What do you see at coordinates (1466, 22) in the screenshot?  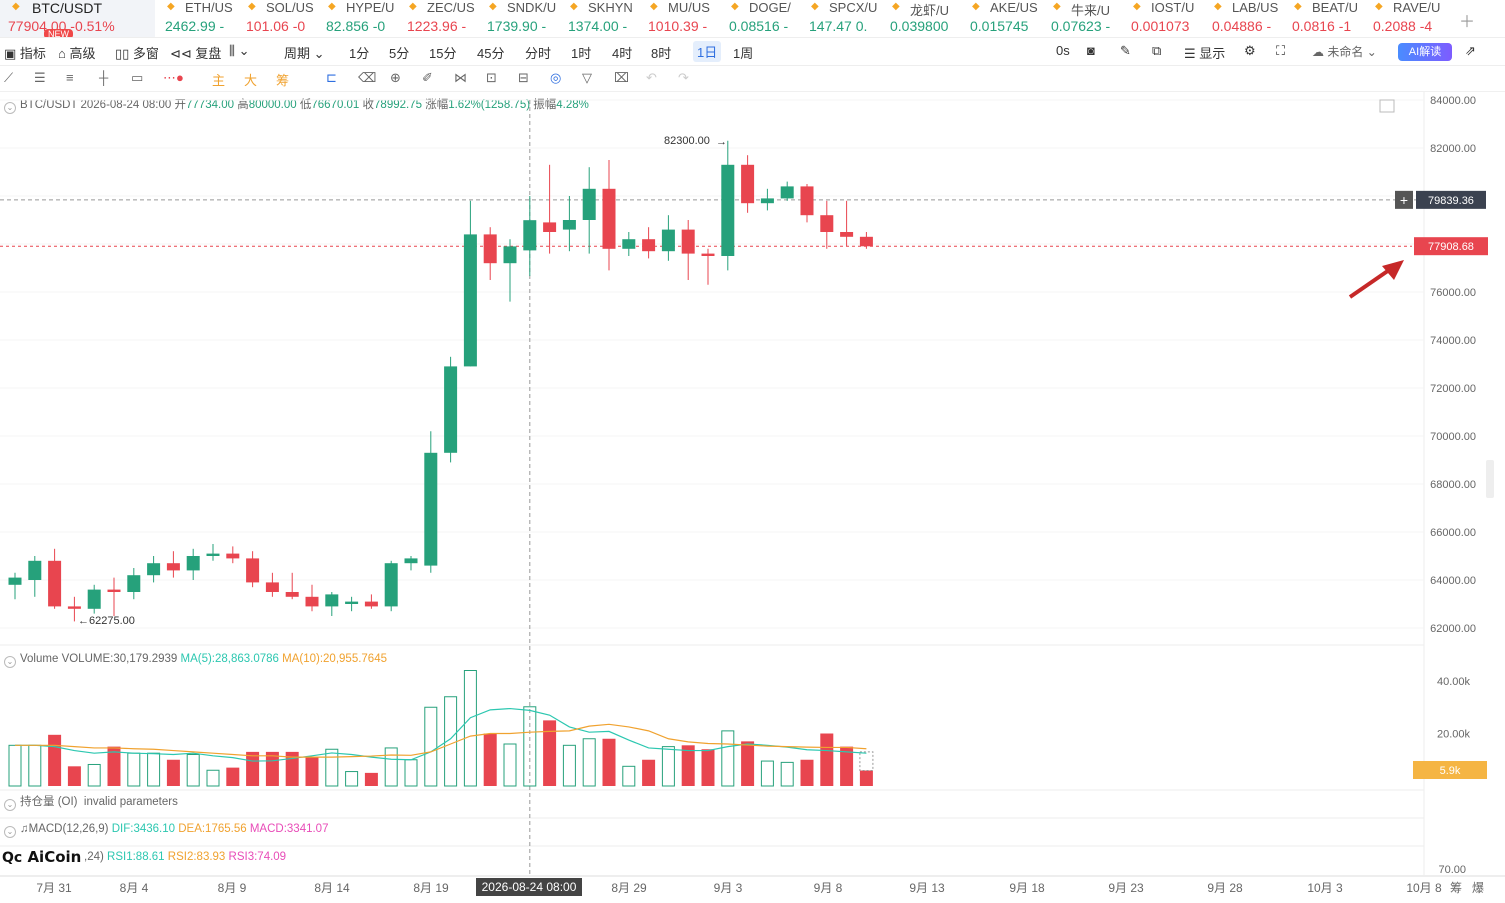 I see `add-tab-icon: ＋` at bounding box center [1466, 22].